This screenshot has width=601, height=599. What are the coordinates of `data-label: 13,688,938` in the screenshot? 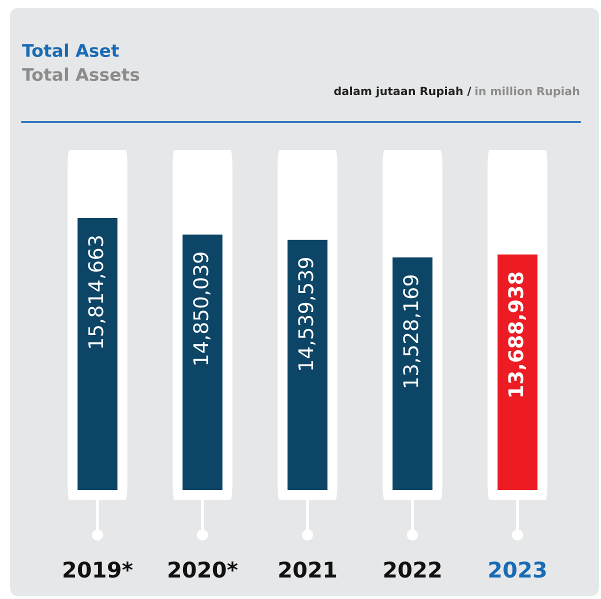 It's located at (517, 334).